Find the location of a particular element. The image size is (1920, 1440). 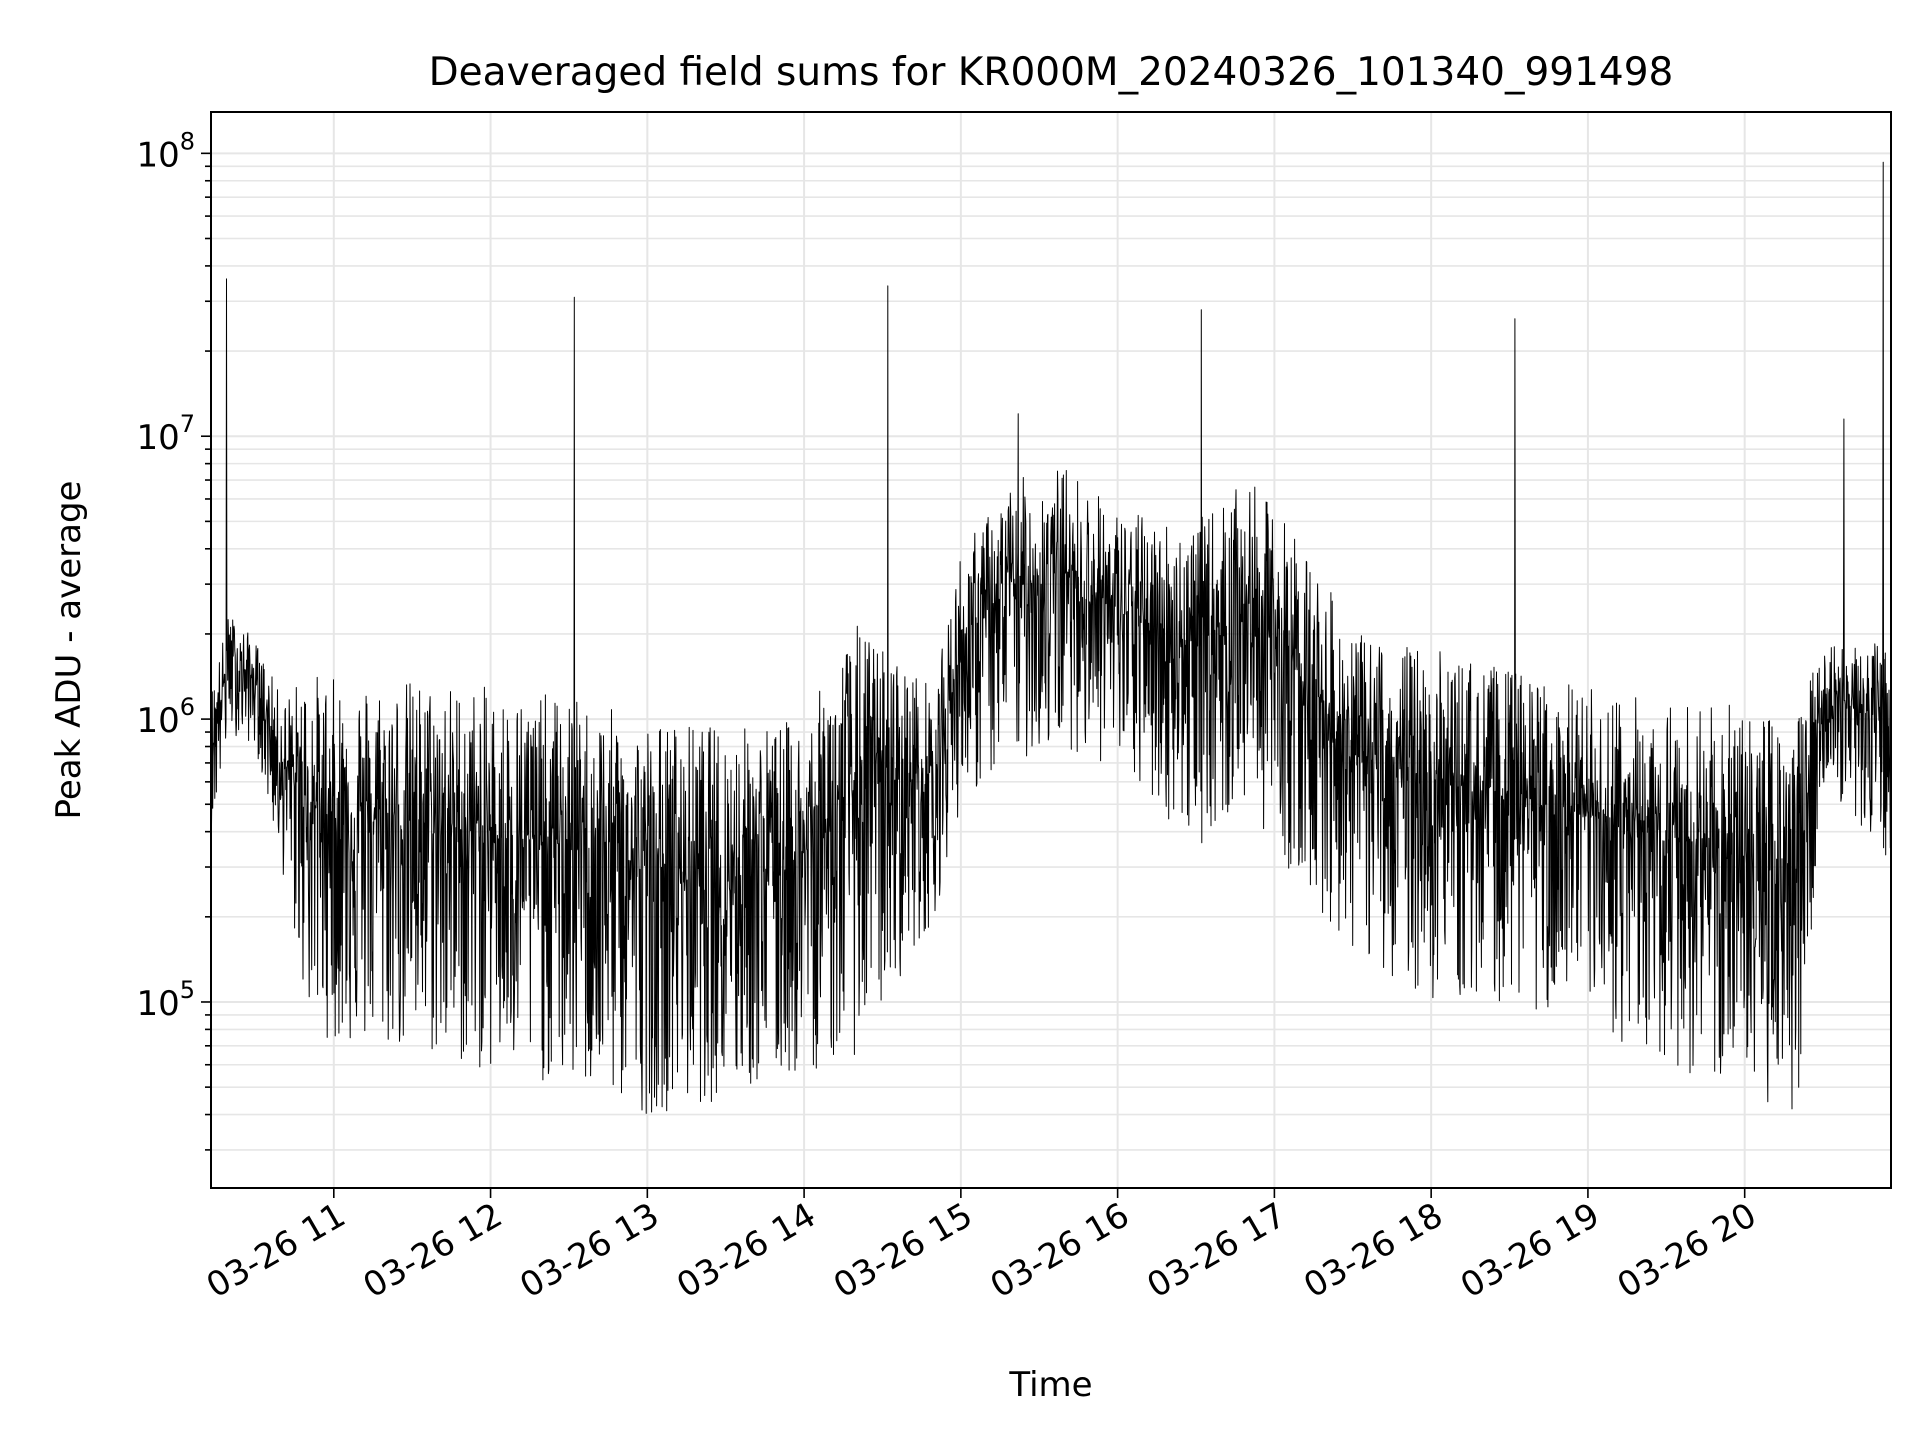

x-tick-label: 03-26 15 is located at coordinates (903, 1250).